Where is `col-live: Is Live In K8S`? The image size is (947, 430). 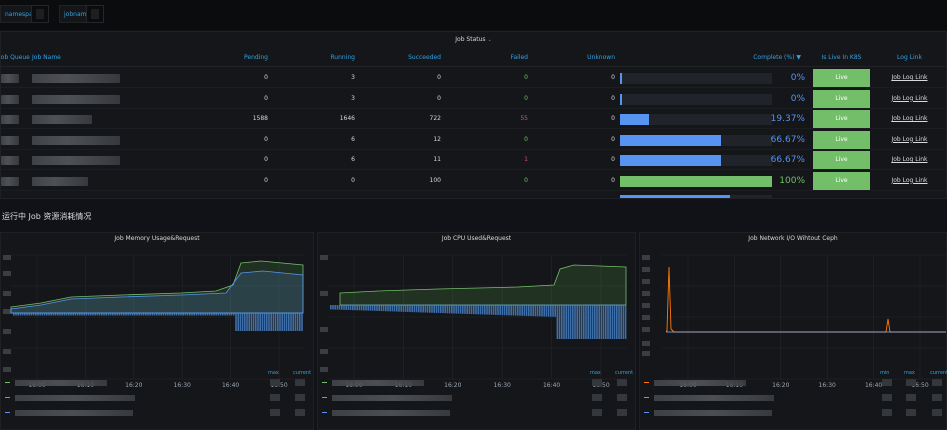 col-live: Is Live In K8S is located at coordinates (841, 57).